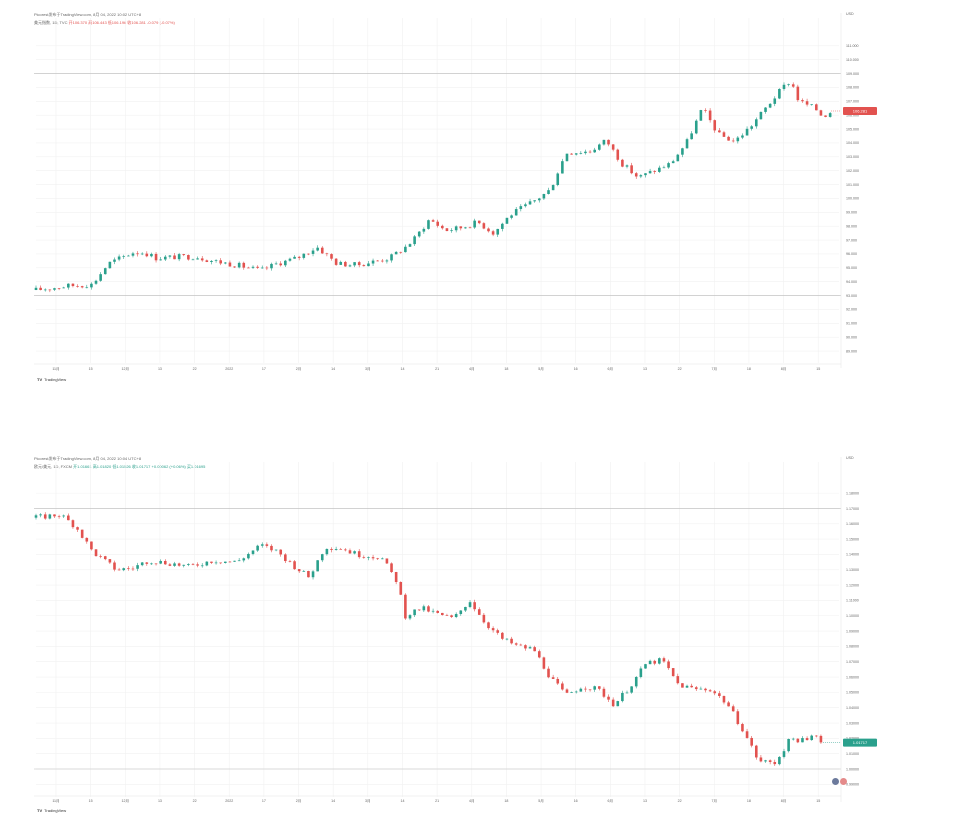 This screenshot has width=953, height=822. What do you see at coordinates (852, 769) in the screenshot?
I see `y-tick-label: 1.00000` at bounding box center [852, 769].